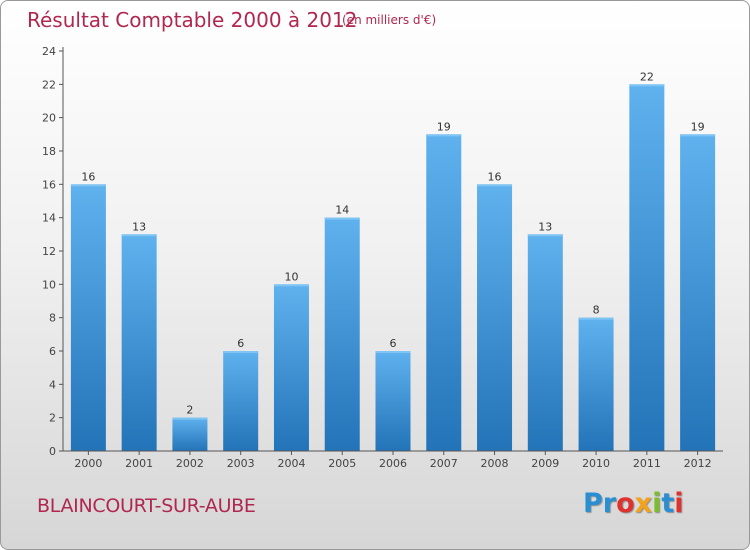 Image resolution: width=750 pixels, height=550 pixels. What do you see at coordinates (52, 418) in the screenshot?
I see `y-tick-label: 2` at bounding box center [52, 418].